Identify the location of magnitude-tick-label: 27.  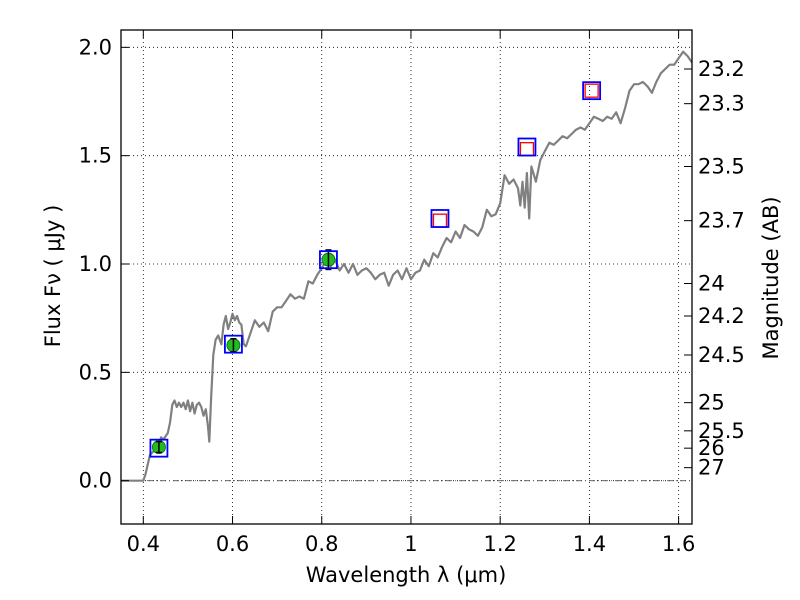
(711, 468).